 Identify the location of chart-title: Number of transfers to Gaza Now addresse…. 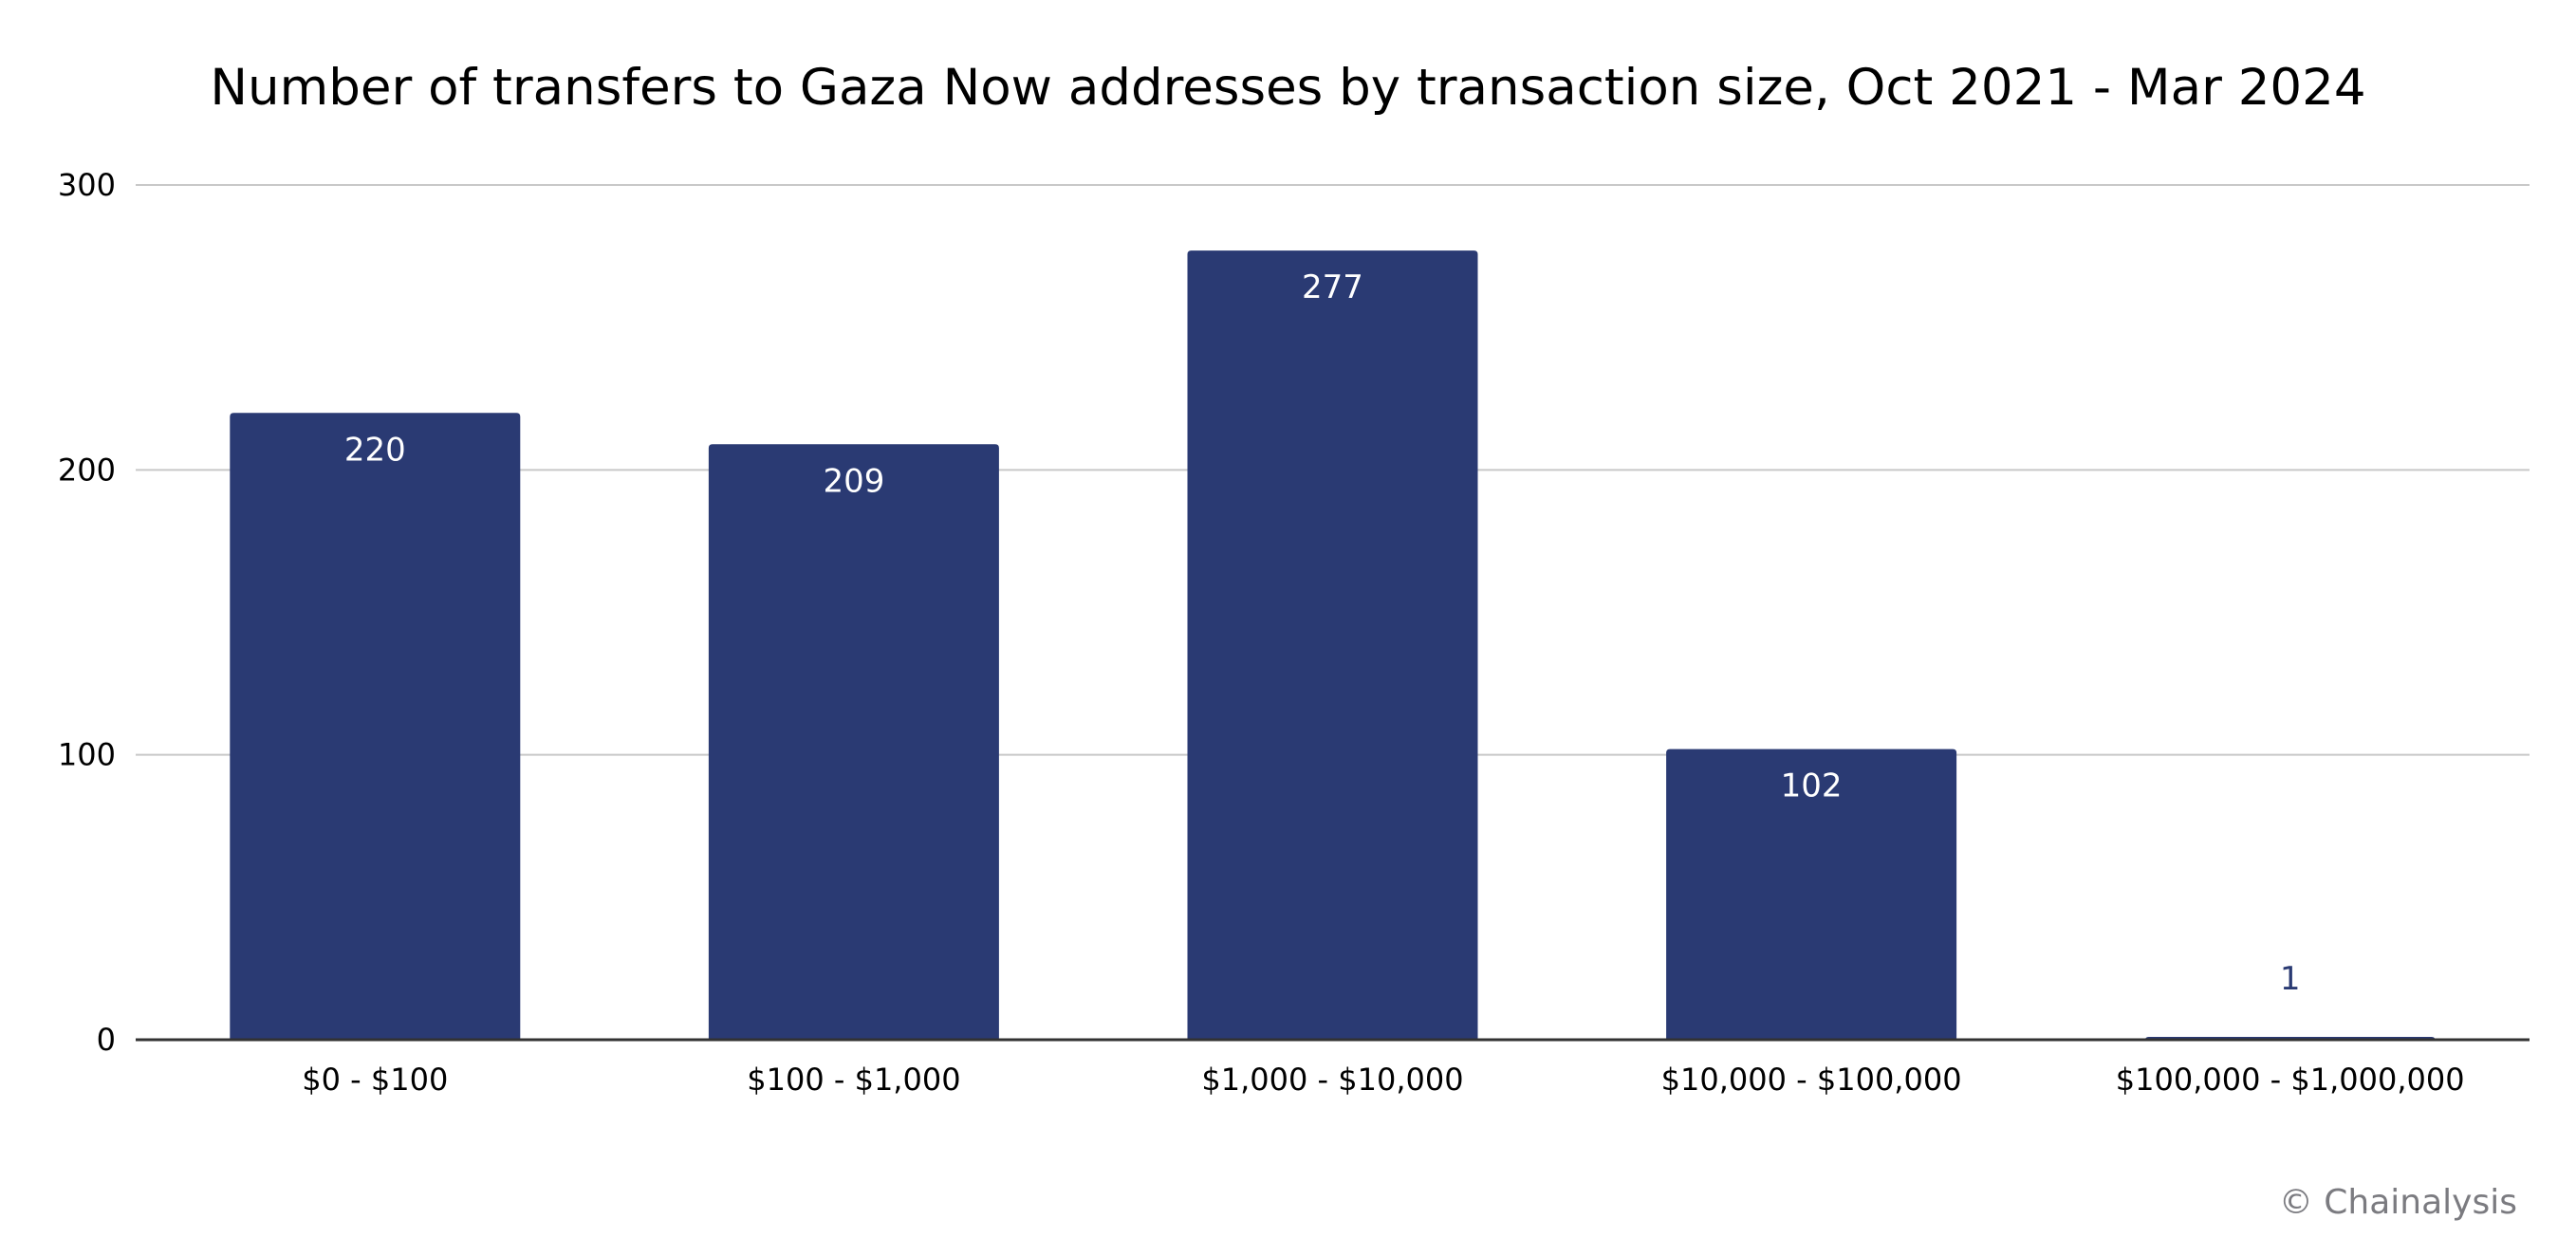
(1288, 88).